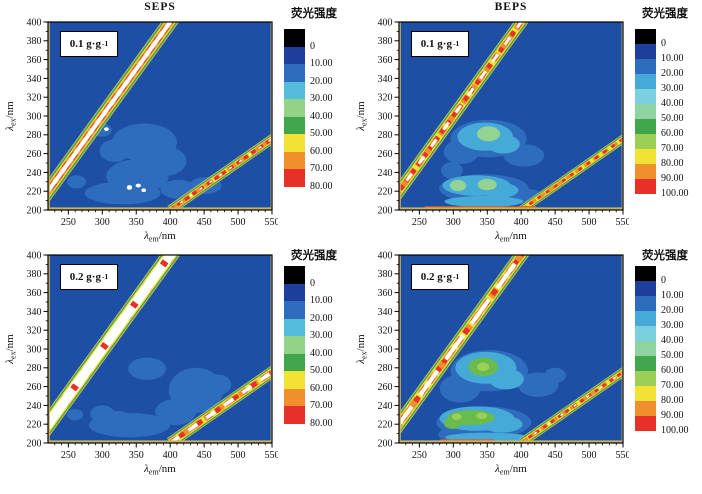  What do you see at coordinates (672, 88) in the screenshot?
I see `colorbar-tick-label: 30.00` at bounding box center [672, 88].